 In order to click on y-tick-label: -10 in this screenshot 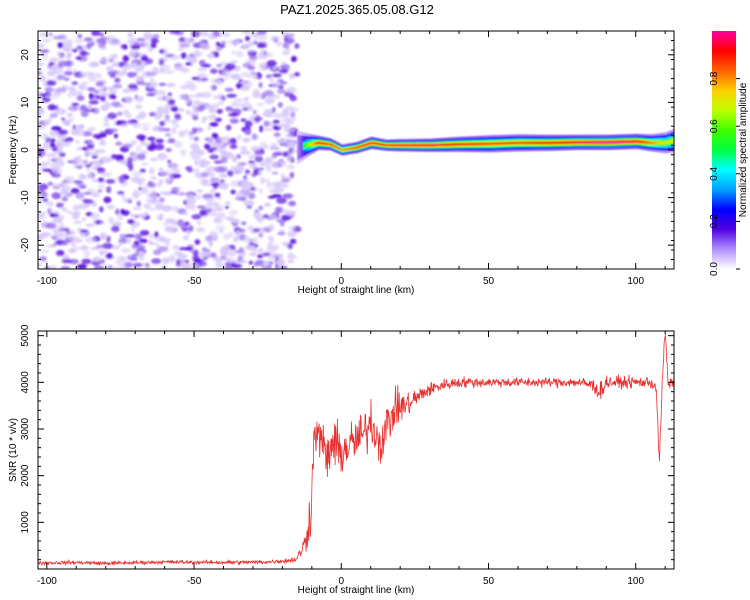, I will do `click(25, 197)`.